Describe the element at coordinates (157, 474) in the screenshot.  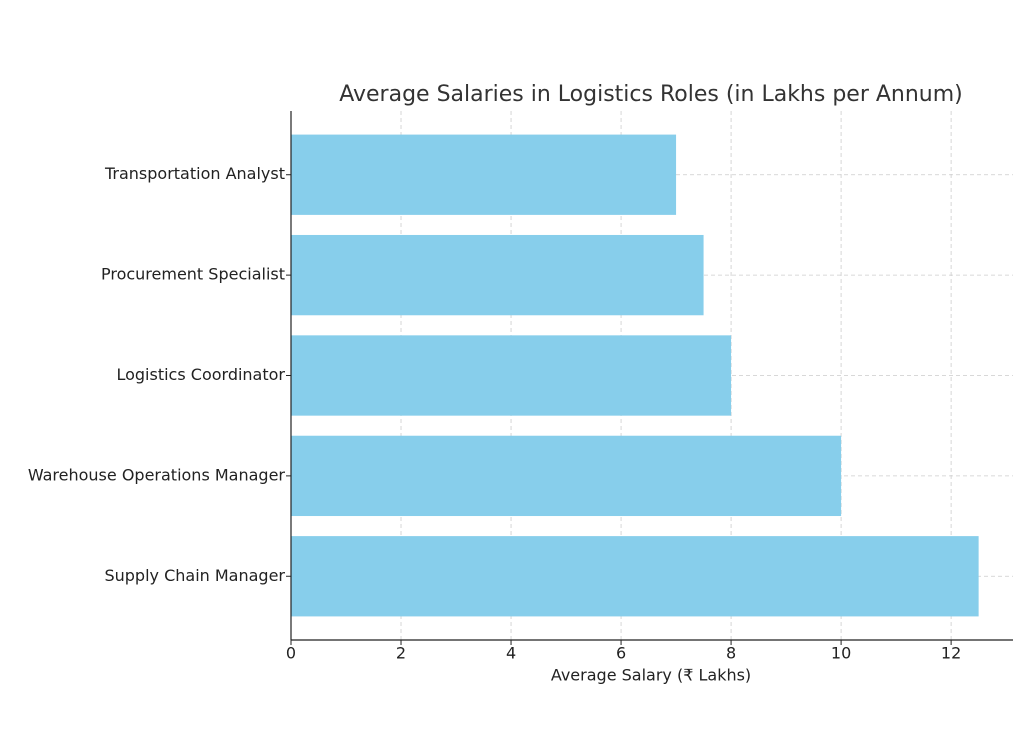
I see `y-tick-label: Warehouse Operations Manager` at that location.